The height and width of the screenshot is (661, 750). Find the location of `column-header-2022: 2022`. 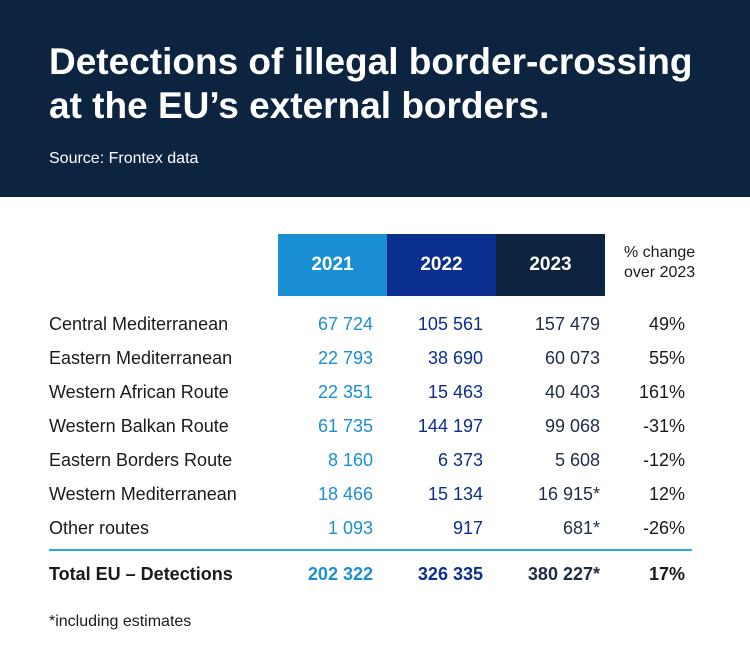

column-header-2022: 2022 is located at coordinates (441, 265).